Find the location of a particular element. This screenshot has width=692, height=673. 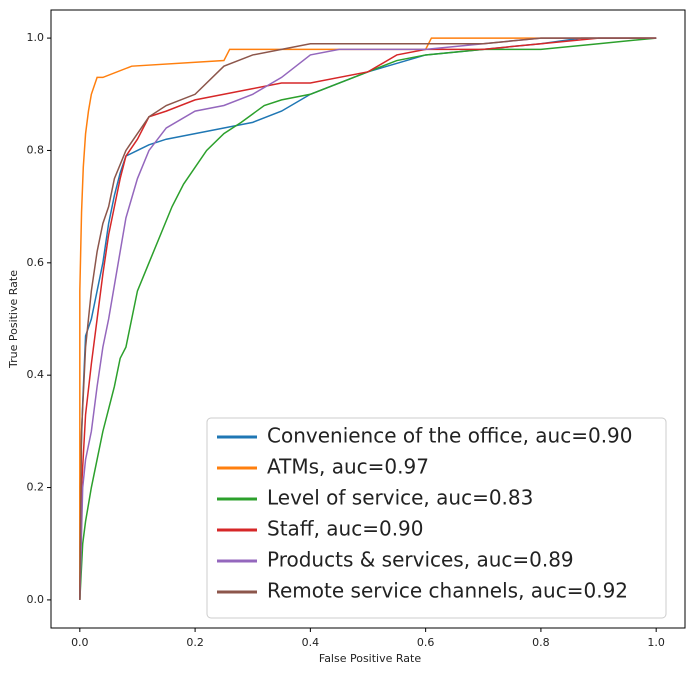

legend-label: Staff, auc=0.90 is located at coordinates (345, 529).